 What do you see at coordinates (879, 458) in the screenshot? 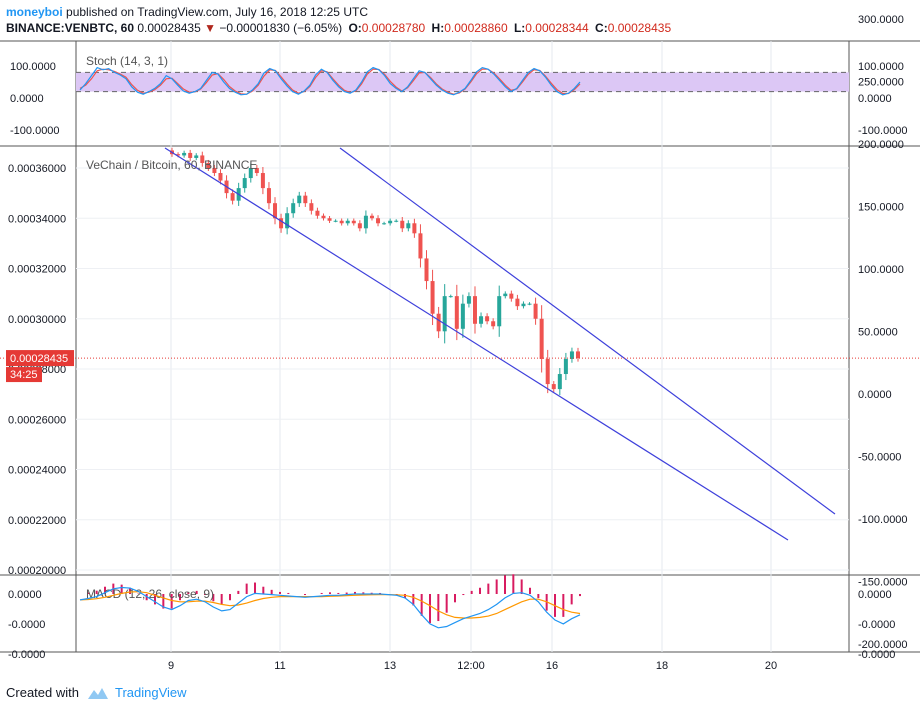
I see `price-right-tick: -50.0000` at bounding box center [879, 458].